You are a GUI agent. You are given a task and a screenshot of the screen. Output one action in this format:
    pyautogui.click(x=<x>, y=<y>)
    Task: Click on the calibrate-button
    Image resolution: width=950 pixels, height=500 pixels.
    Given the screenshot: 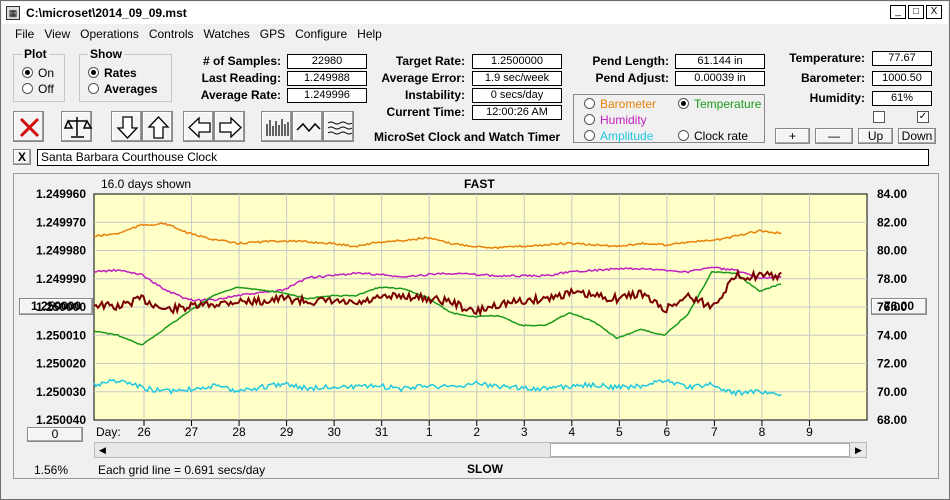 What is the action you would take?
    pyautogui.click(x=77, y=126)
    